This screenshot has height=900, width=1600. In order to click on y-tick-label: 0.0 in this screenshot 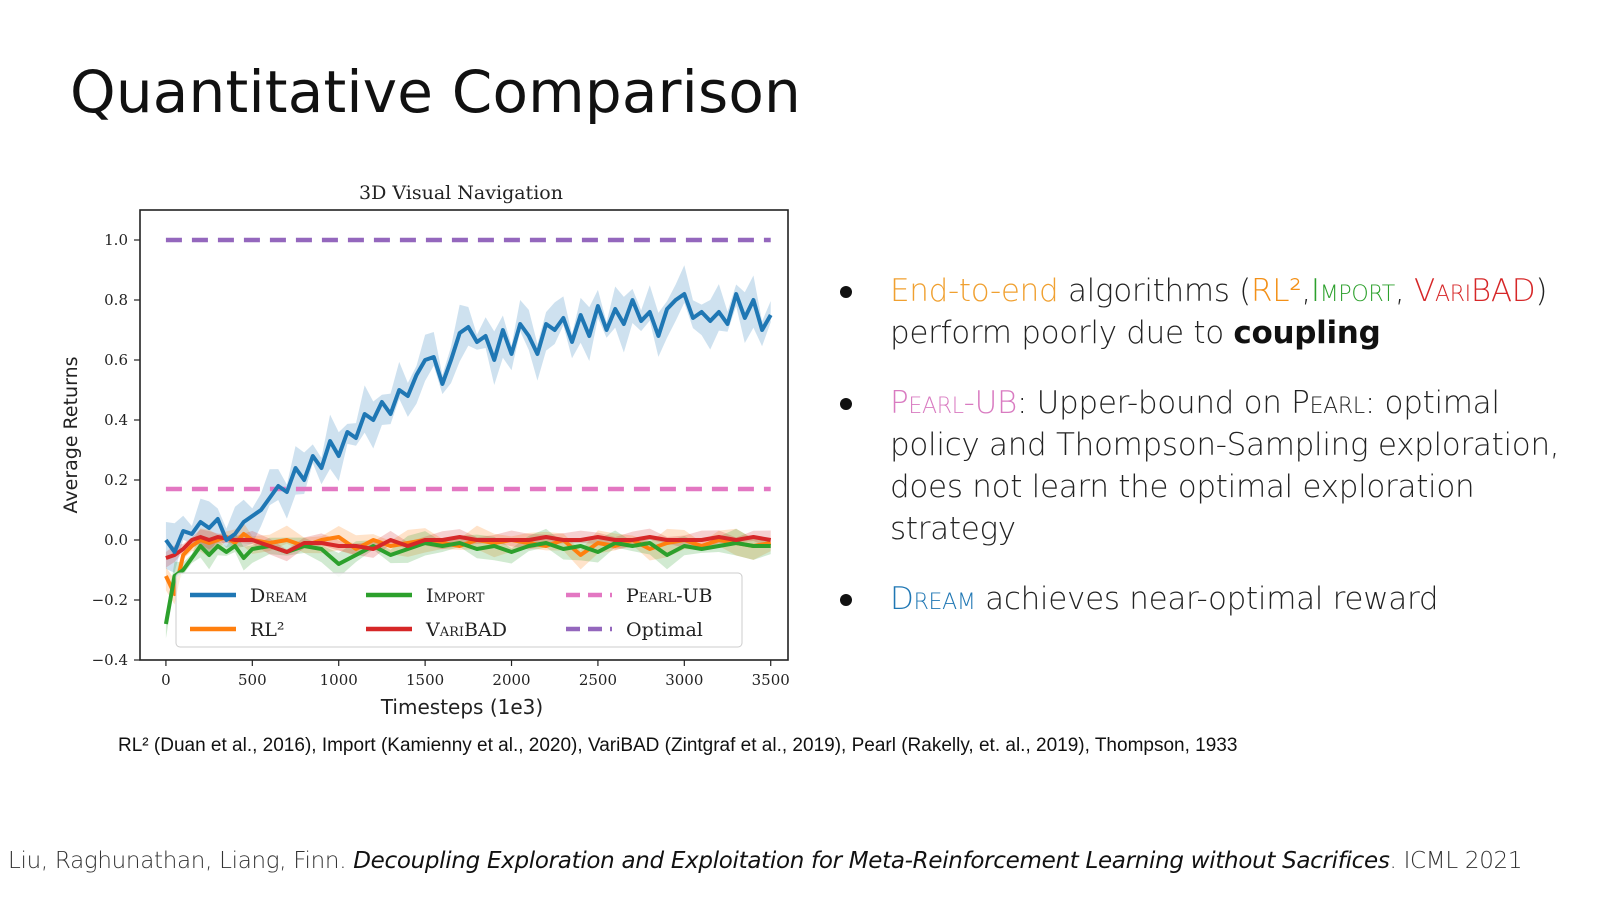, I will do `click(116, 540)`.